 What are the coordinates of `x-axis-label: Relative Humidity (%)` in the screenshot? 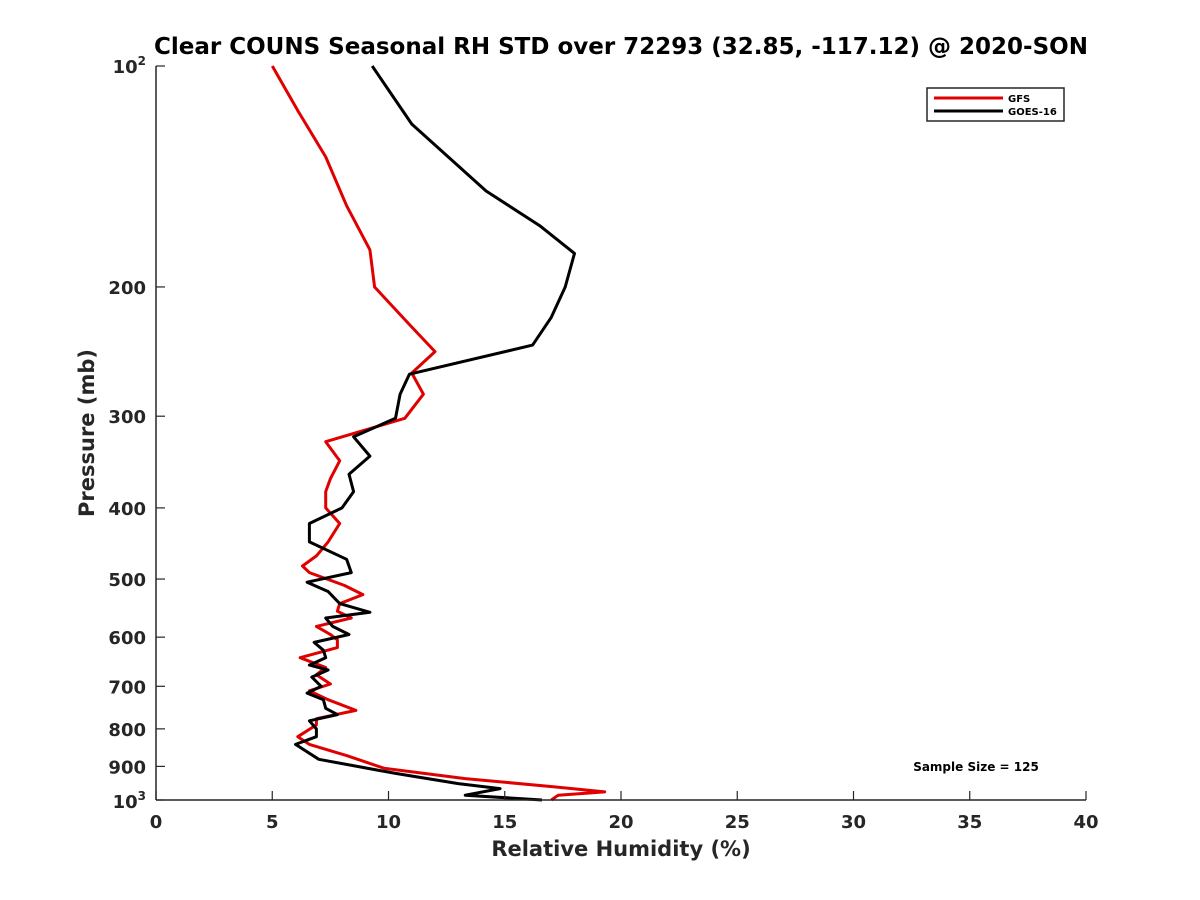 It's located at (620, 849).